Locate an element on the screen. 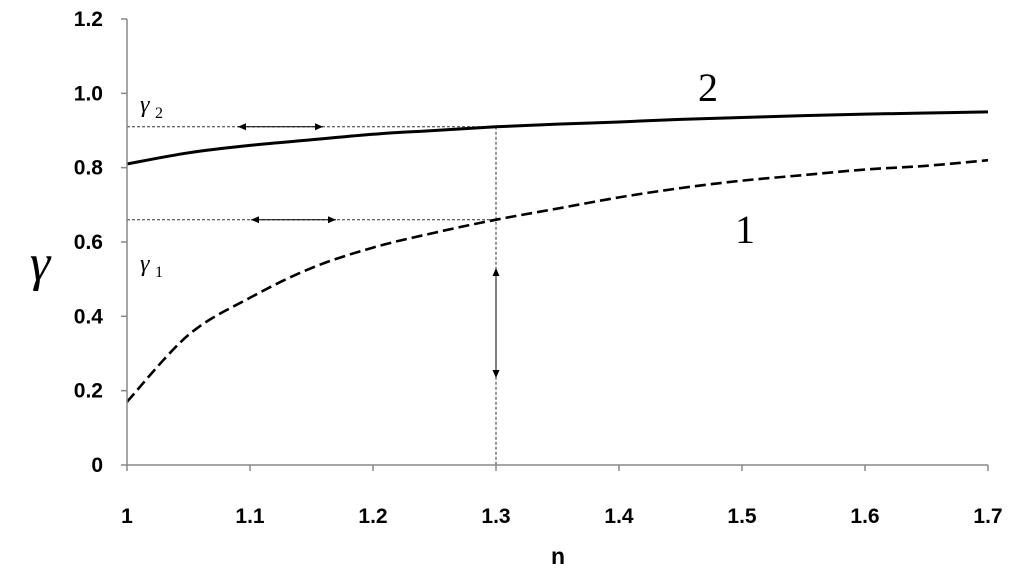 This screenshot has height=574, width=1024. gamma2-arrow-head-left is located at coordinates (242, 127).